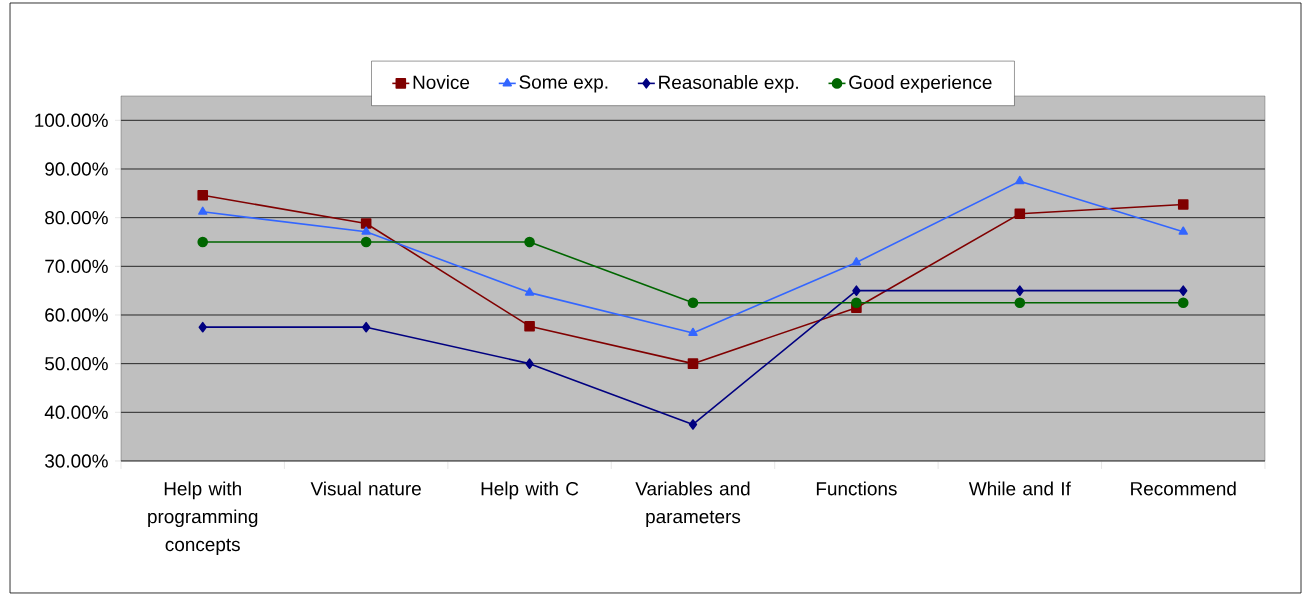 The width and height of the screenshot is (1304, 595). Describe the element at coordinates (1019, 488) in the screenshot. I see `x-tick-label: While and If` at that location.